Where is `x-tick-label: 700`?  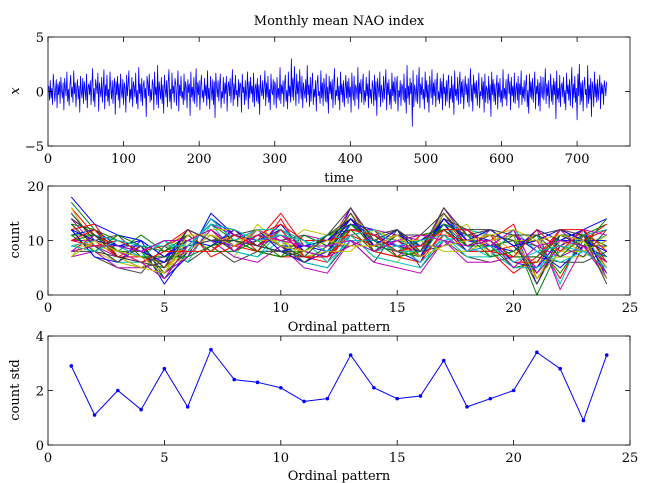
x-tick-label: 700 is located at coordinates (577, 159).